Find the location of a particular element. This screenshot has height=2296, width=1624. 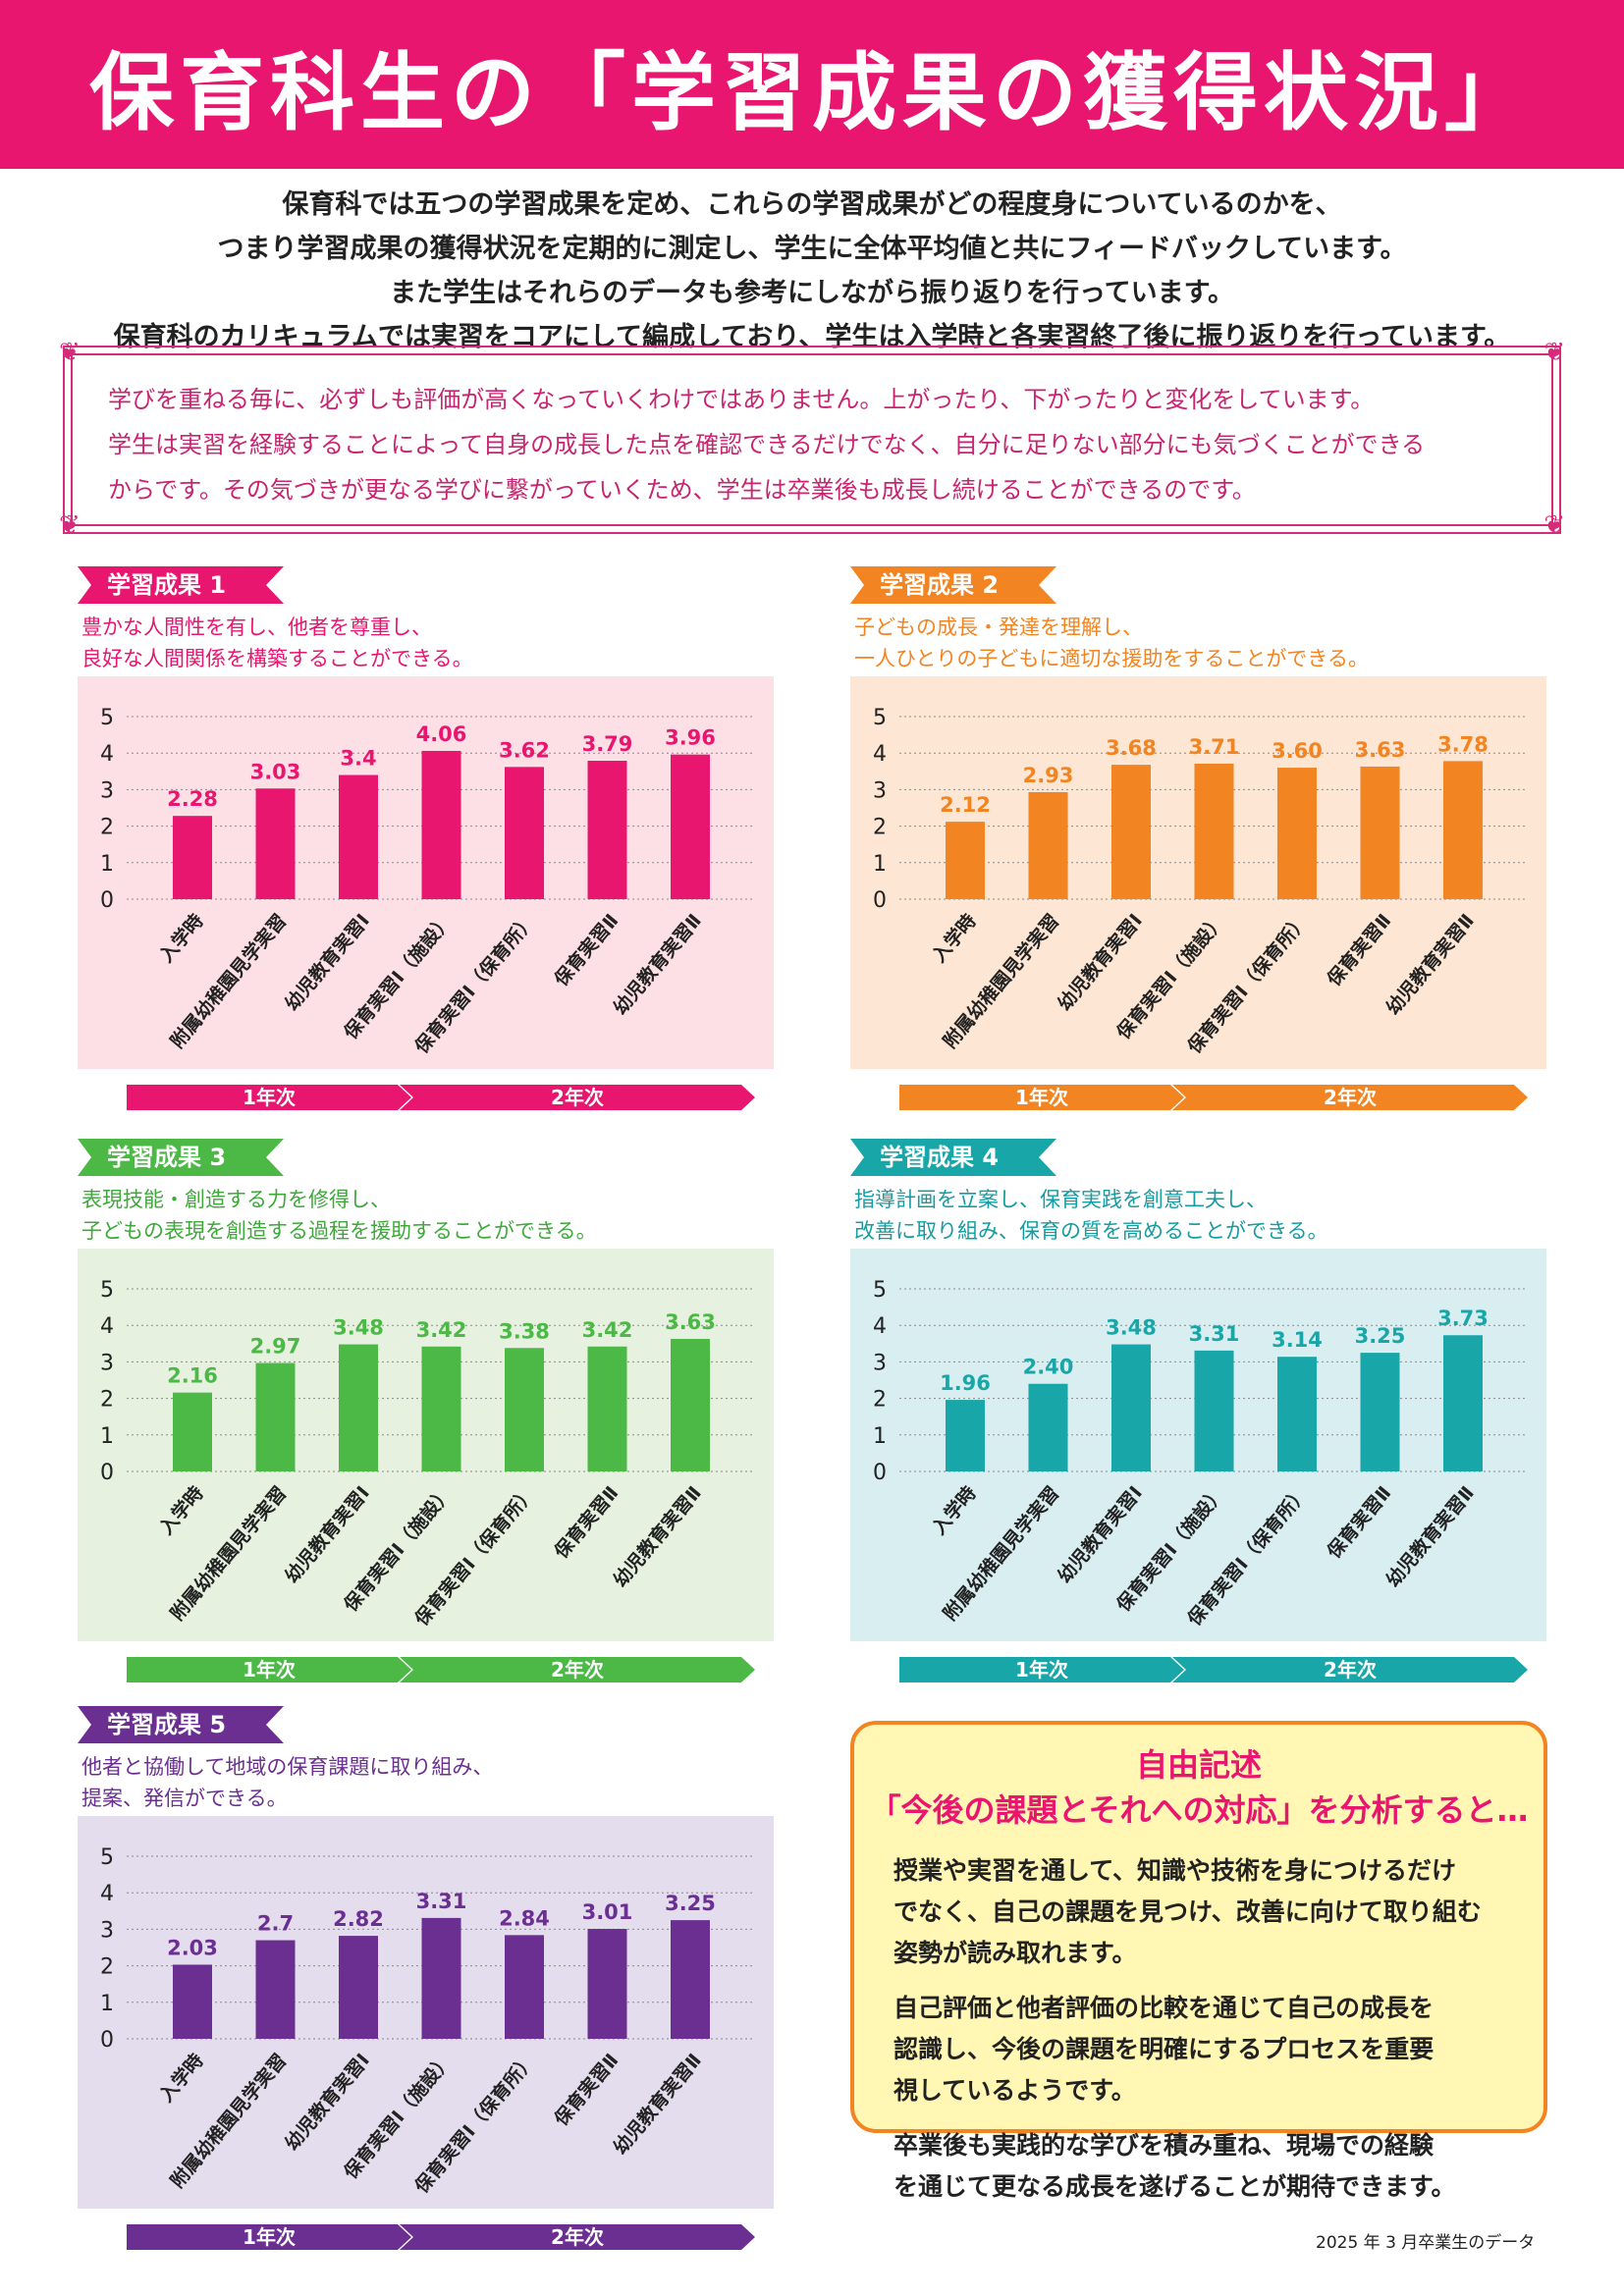

data-label: 2.16 is located at coordinates (192, 1376).